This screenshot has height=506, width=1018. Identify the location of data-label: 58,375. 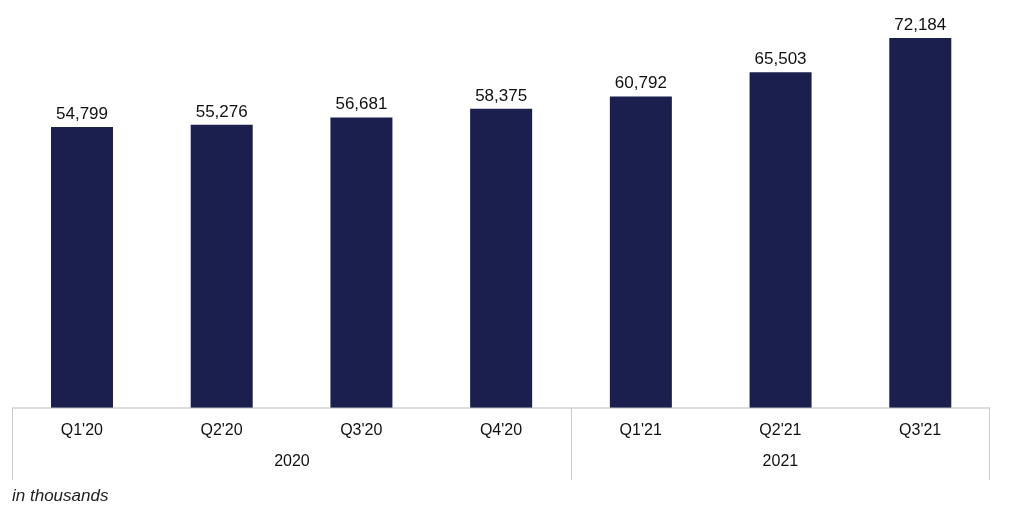
(501, 95).